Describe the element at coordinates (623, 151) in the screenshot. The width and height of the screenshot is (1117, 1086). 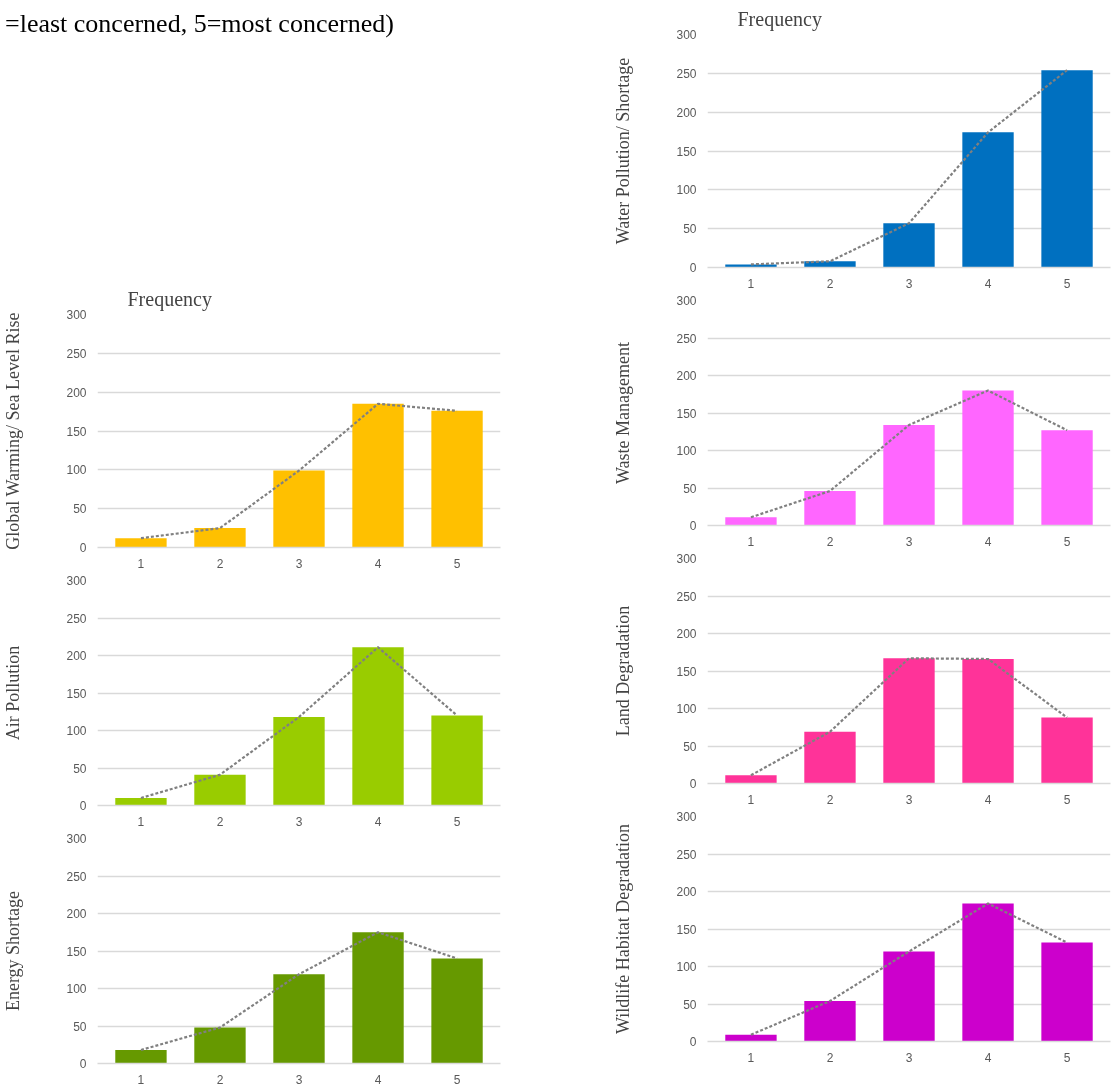
I see `y-axis-title: Water Pollution/ Shortage` at that location.